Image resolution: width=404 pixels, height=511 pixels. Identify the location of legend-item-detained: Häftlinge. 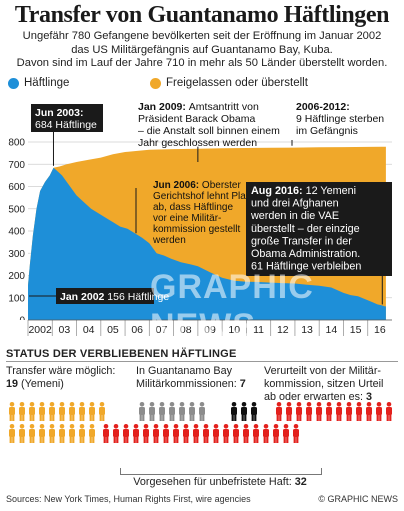
(38, 83).